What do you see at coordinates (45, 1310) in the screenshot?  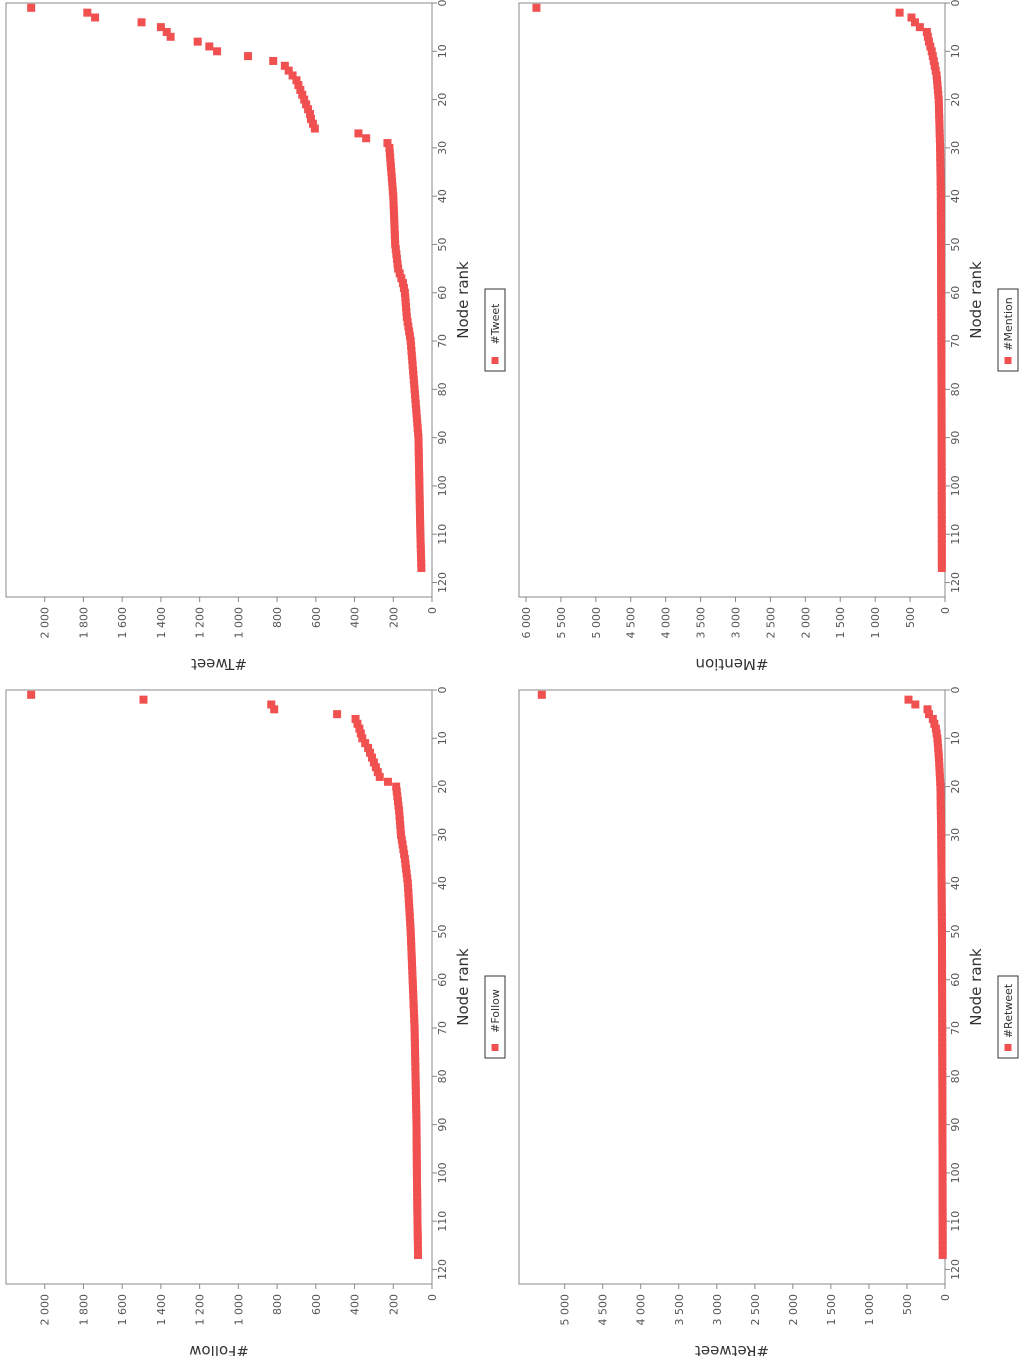 I see `y-tick-label: 2 000` at bounding box center [45, 1310].